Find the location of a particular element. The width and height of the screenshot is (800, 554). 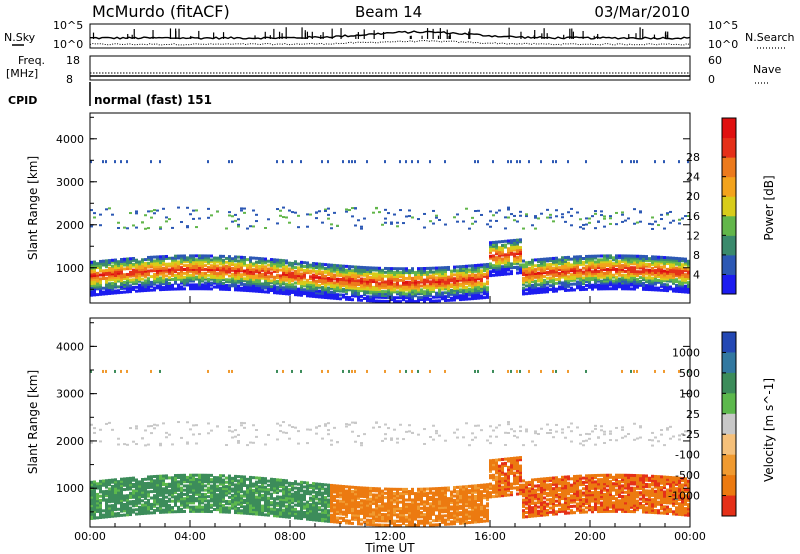

cpid-value: normal (fast) 151 is located at coordinates (153, 100).